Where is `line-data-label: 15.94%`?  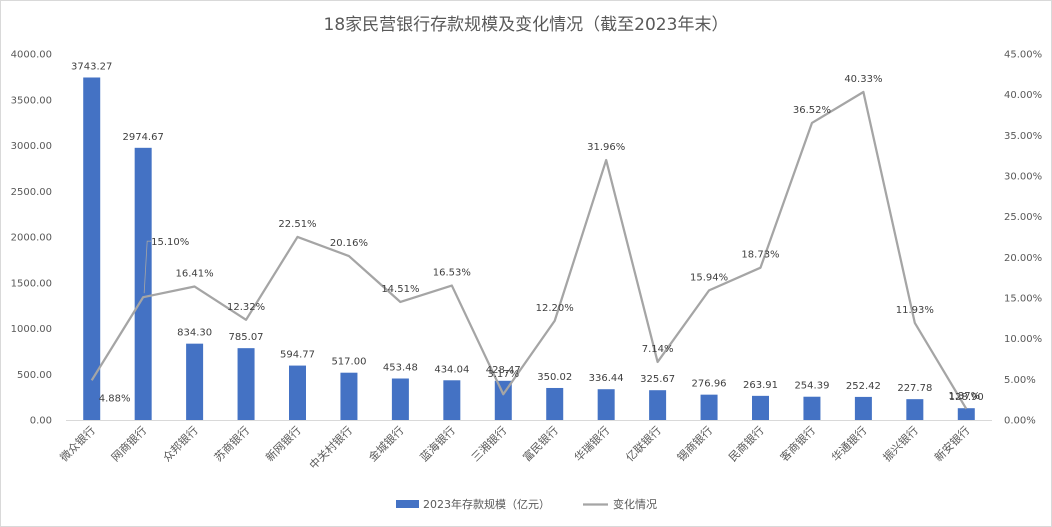
line-data-label: 15.94% is located at coordinates (709, 277).